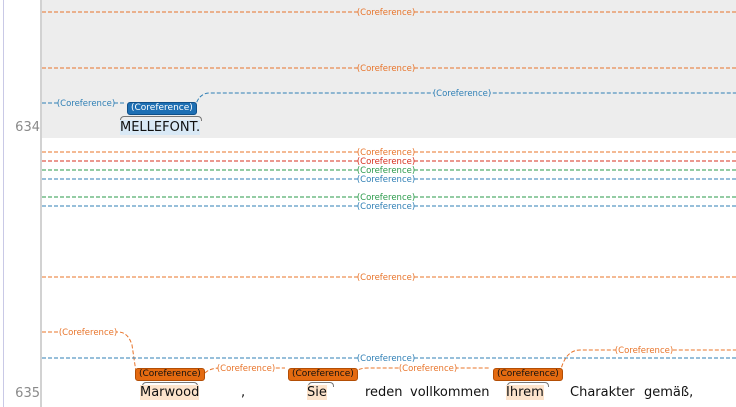 This screenshot has height=407, width=736. Describe the element at coordinates (317, 392) in the screenshot. I see `token-sie: Sie` at that location.